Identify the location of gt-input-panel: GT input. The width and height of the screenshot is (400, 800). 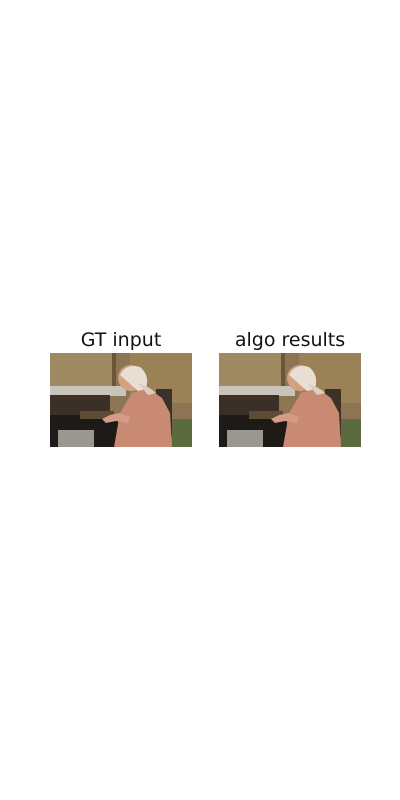
(121, 387).